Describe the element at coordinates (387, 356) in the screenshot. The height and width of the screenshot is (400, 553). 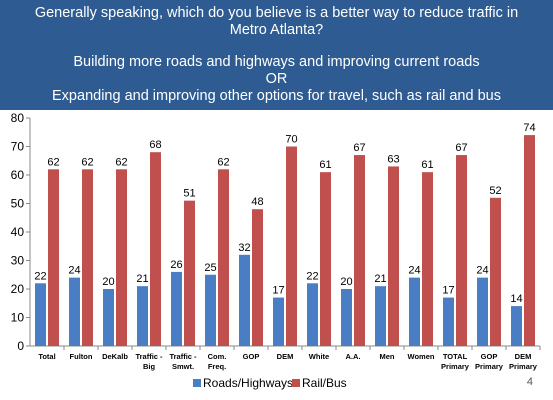
I see `category-label: Men` at that location.